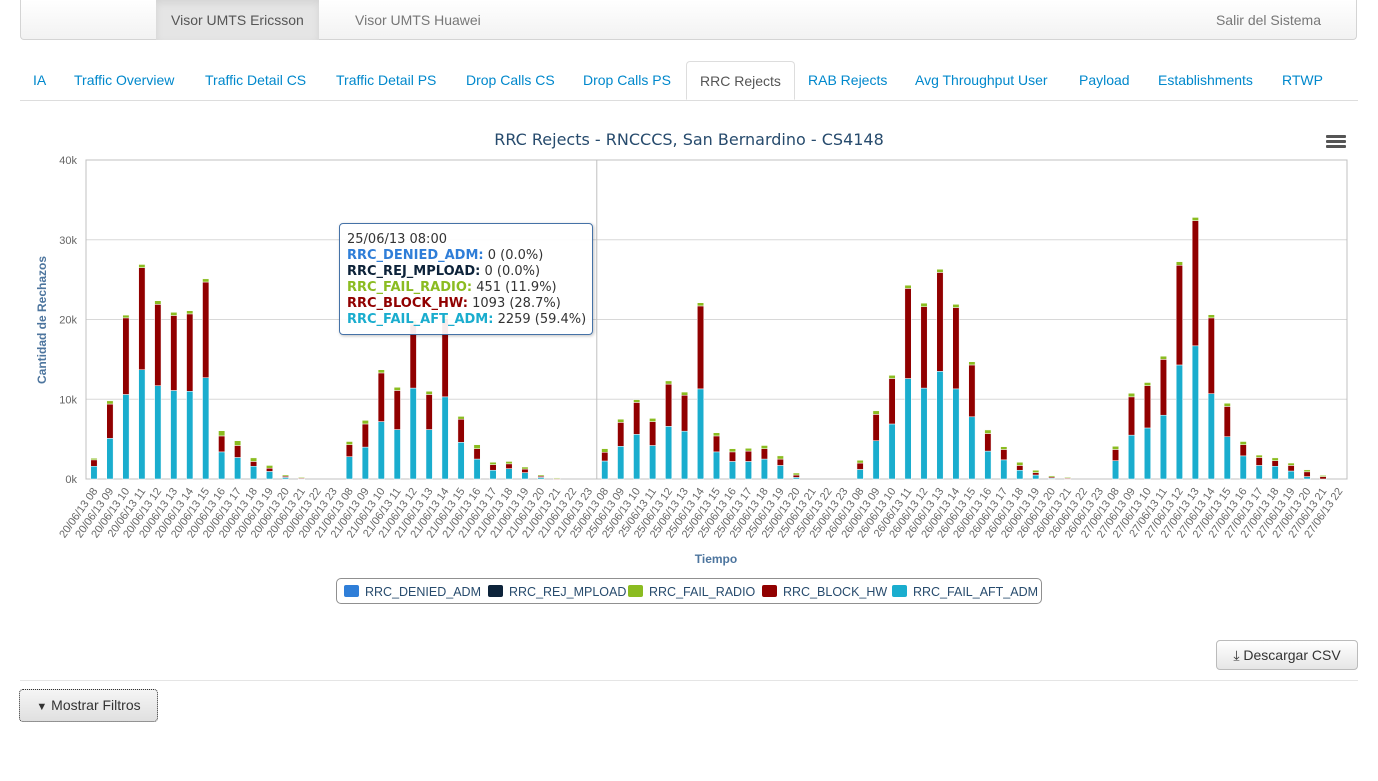 Image resolution: width=1378 pixels, height=781 pixels. What do you see at coordinates (557, 592) in the screenshot?
I see `legend-item-rej-mpload: RRC_REJ_MPLOAD` at bounding box center [557, 592].